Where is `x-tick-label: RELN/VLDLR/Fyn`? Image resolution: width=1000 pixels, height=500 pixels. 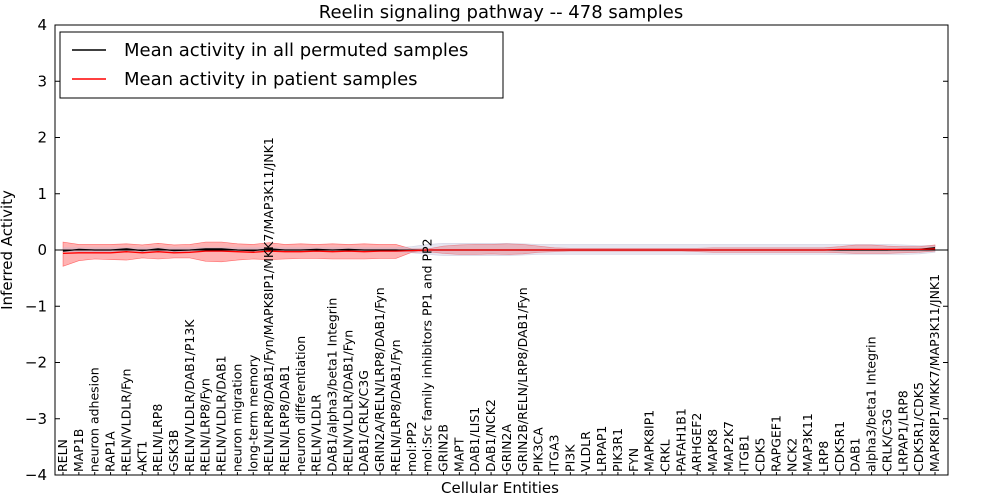 x-tick-label: RELN/VLDLR/Fyn is located at coordinates (125, 419).